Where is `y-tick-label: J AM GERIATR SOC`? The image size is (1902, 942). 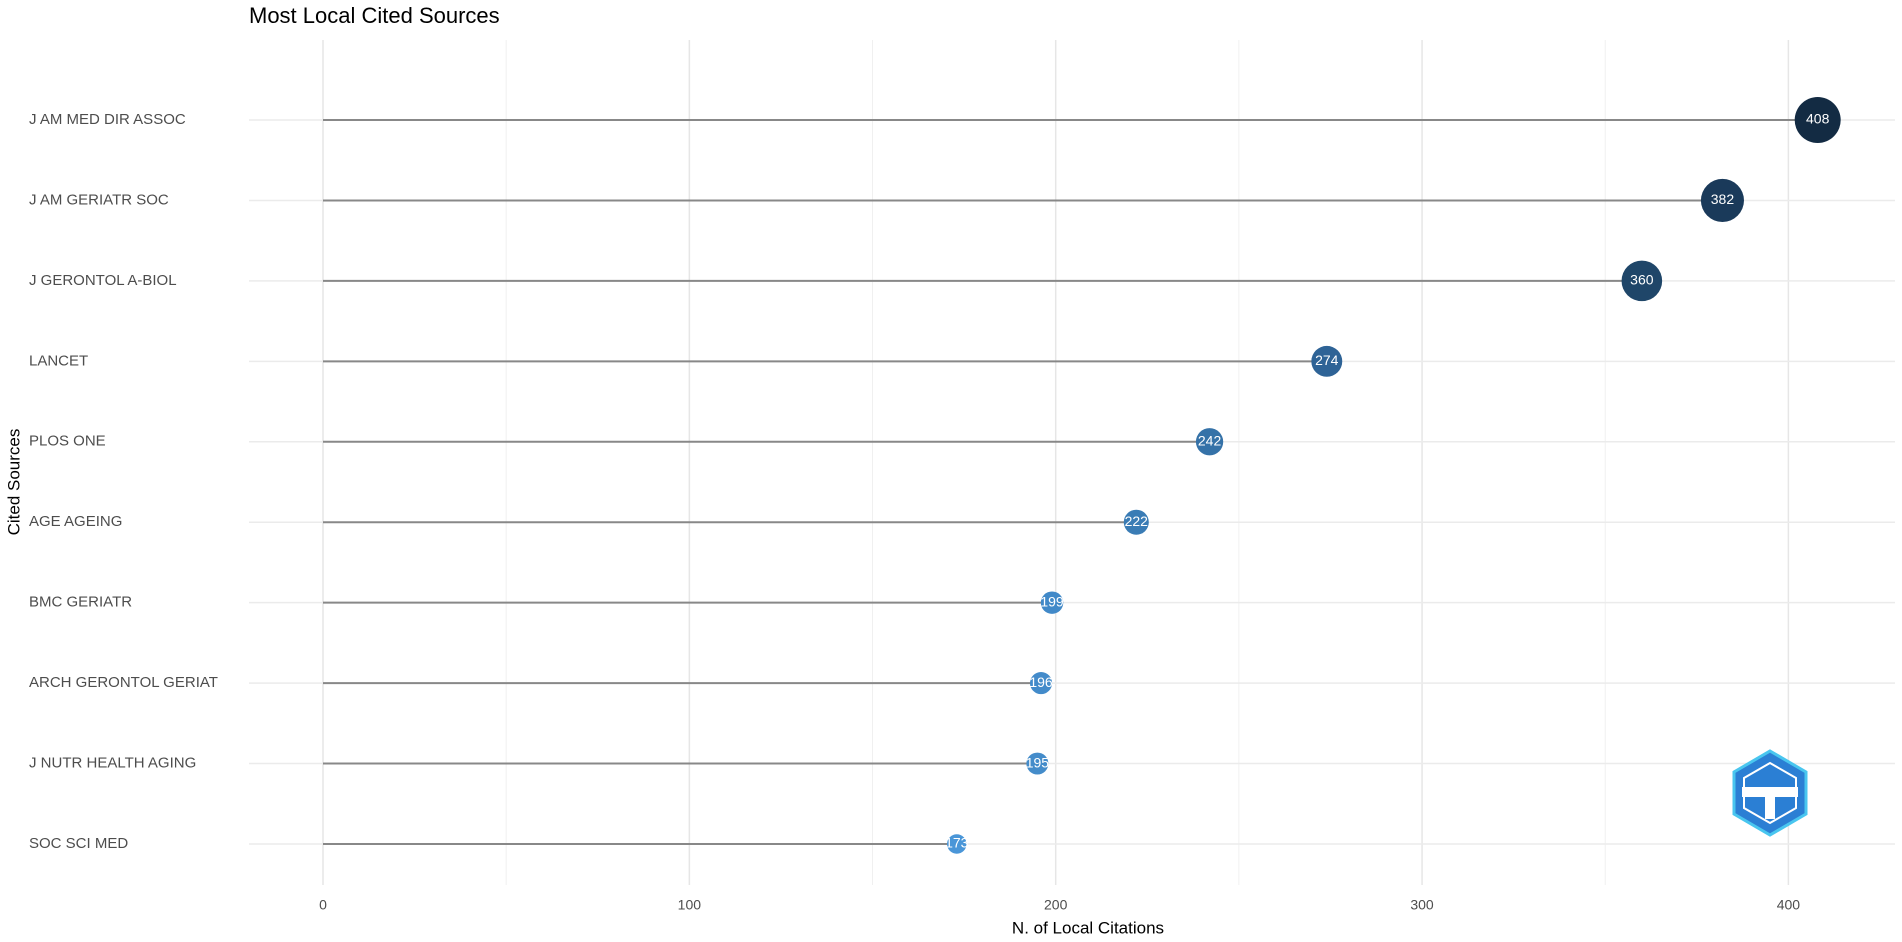
y-tick-label: J AM GERIATR SOC is located at coordinates (99, 199).